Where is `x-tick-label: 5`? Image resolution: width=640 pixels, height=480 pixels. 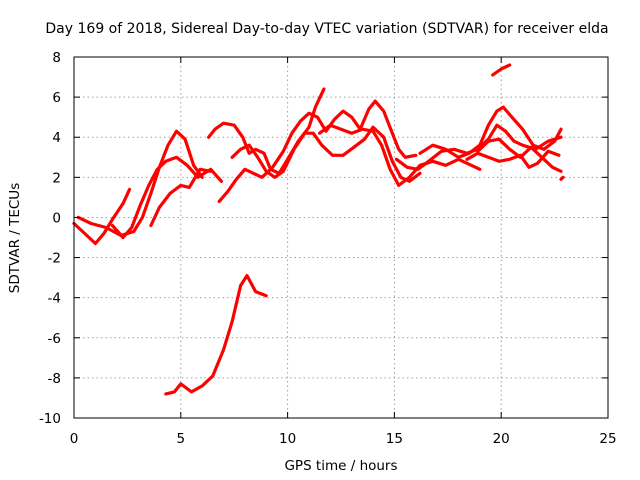
x-tick-label: 5 is located at coordinates (181, 439).